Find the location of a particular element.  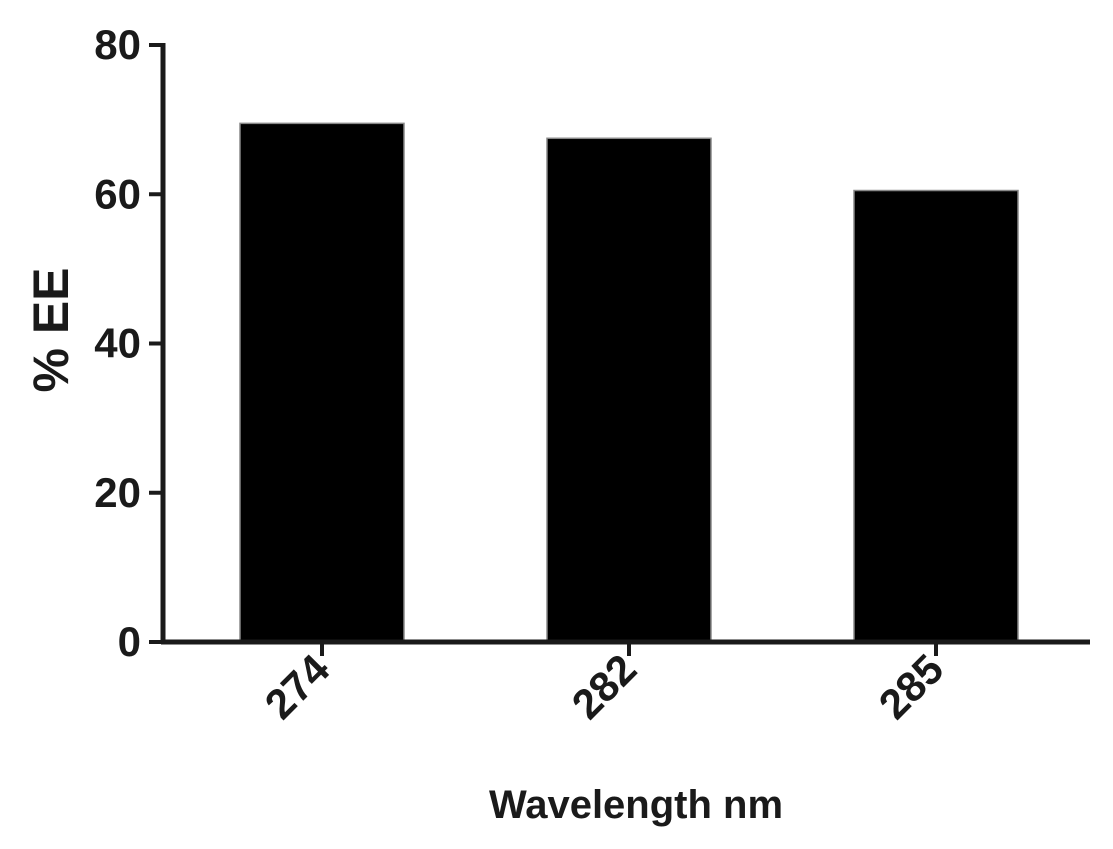

y-ticks: 0 20 40 60 80 is located at coordinates (128, 343).